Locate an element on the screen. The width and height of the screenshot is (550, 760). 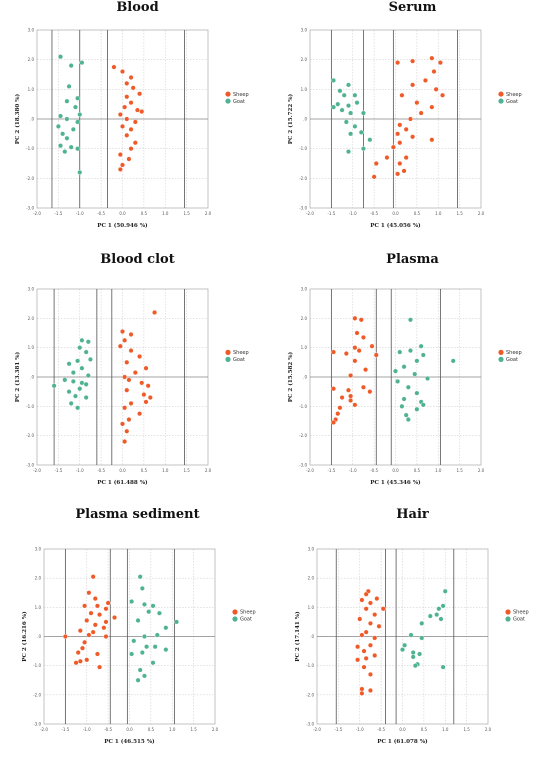
x-axis-label: PC 1 (45.056 %) is located at coordinates (395, 225).